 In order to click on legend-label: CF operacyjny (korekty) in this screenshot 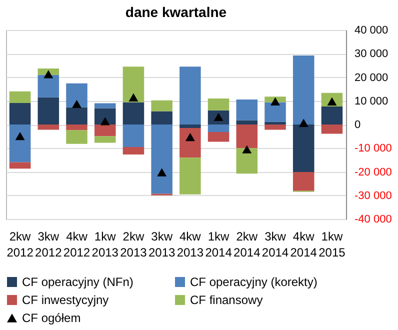, I will do `click(254, 282)`.